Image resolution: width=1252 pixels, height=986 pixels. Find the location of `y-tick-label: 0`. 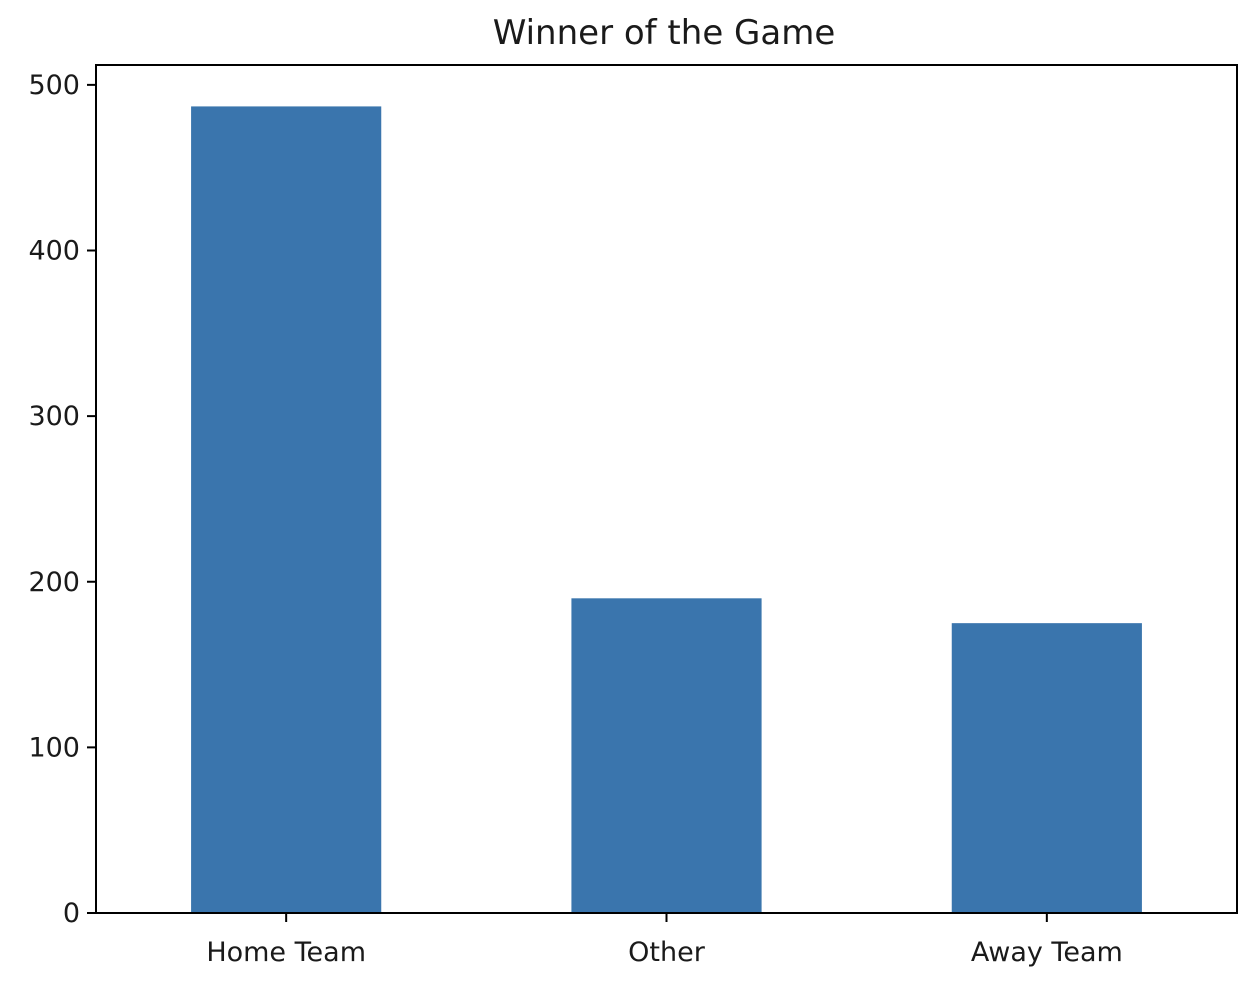

y-tick-label: 0 is located at coordinates (71, 913).